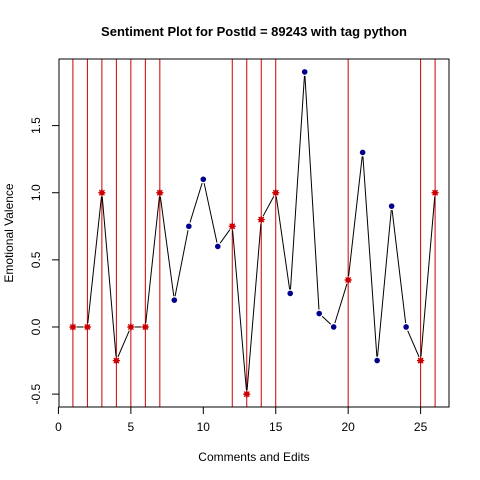  What do you see at coordinates (44, 260) in the screenshot?
I see `y-axis: -0.5 0.0 0.5 1.0 1.5` at bounding box center [44, 260].